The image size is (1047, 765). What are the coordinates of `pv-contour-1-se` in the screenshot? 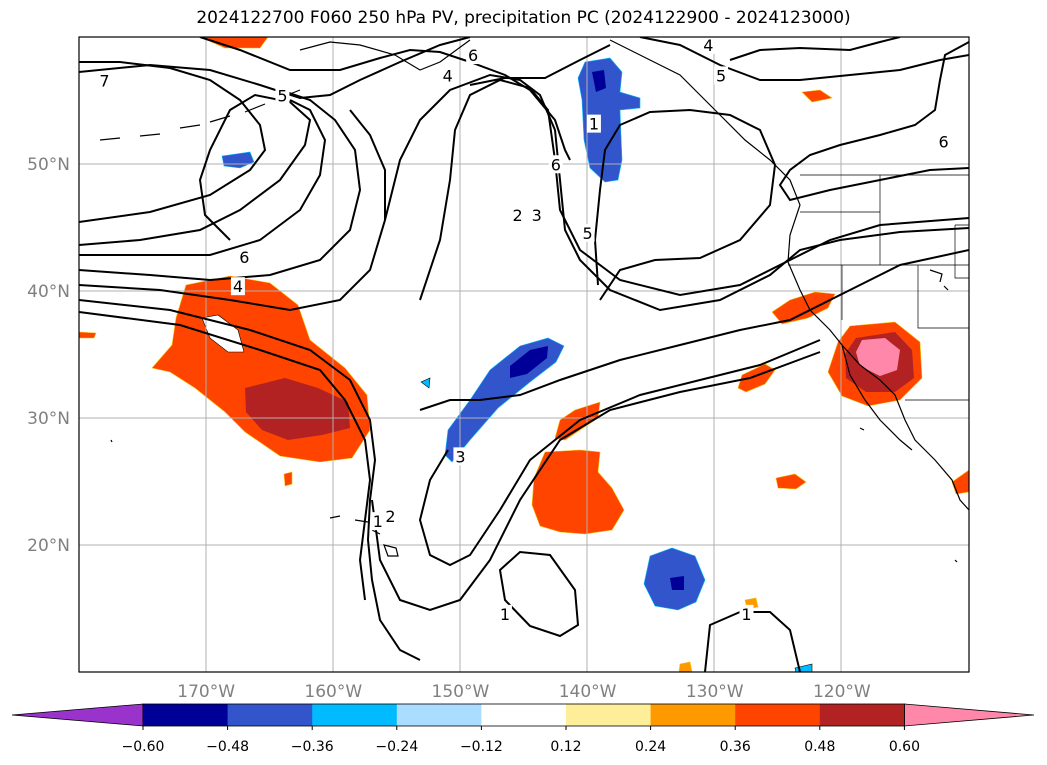 It's located at (752, 641).